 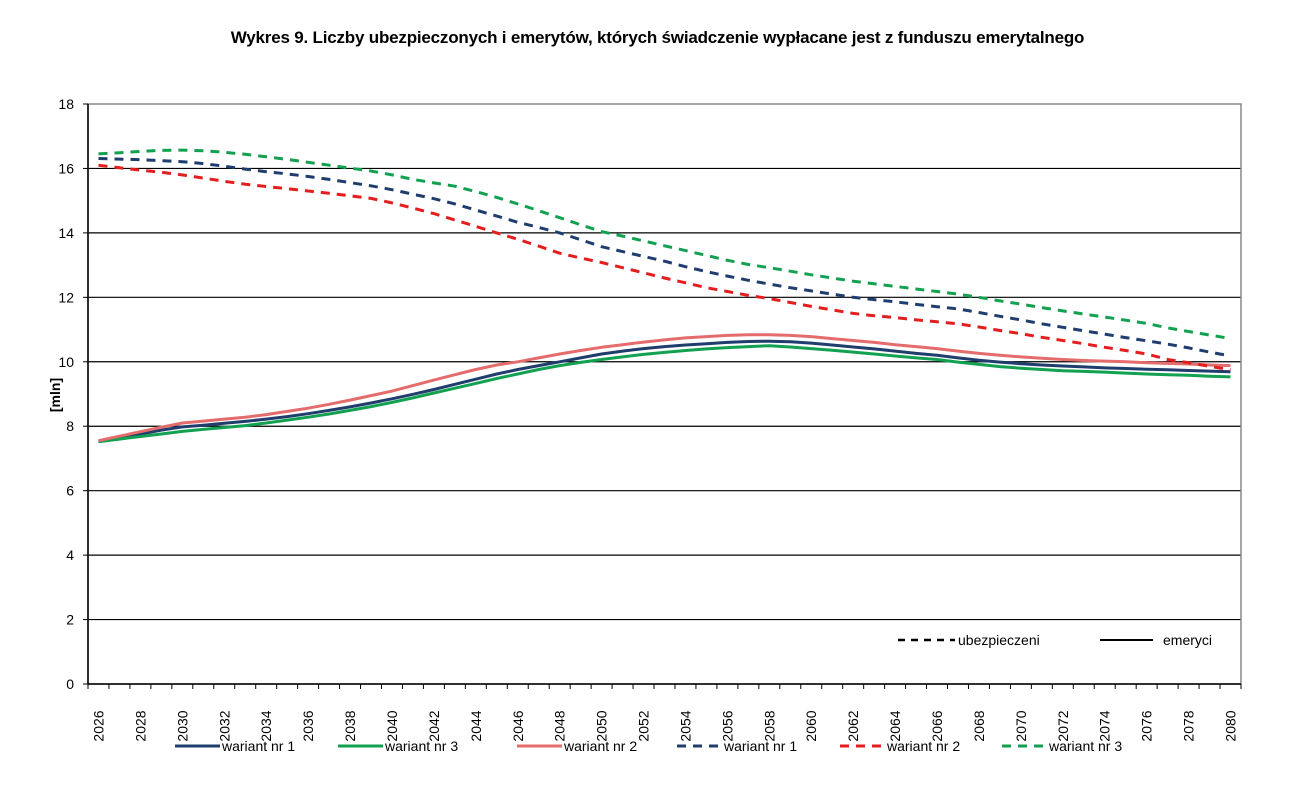 I want to click on x-tick-label: 2046, so click(x=518, y=725).